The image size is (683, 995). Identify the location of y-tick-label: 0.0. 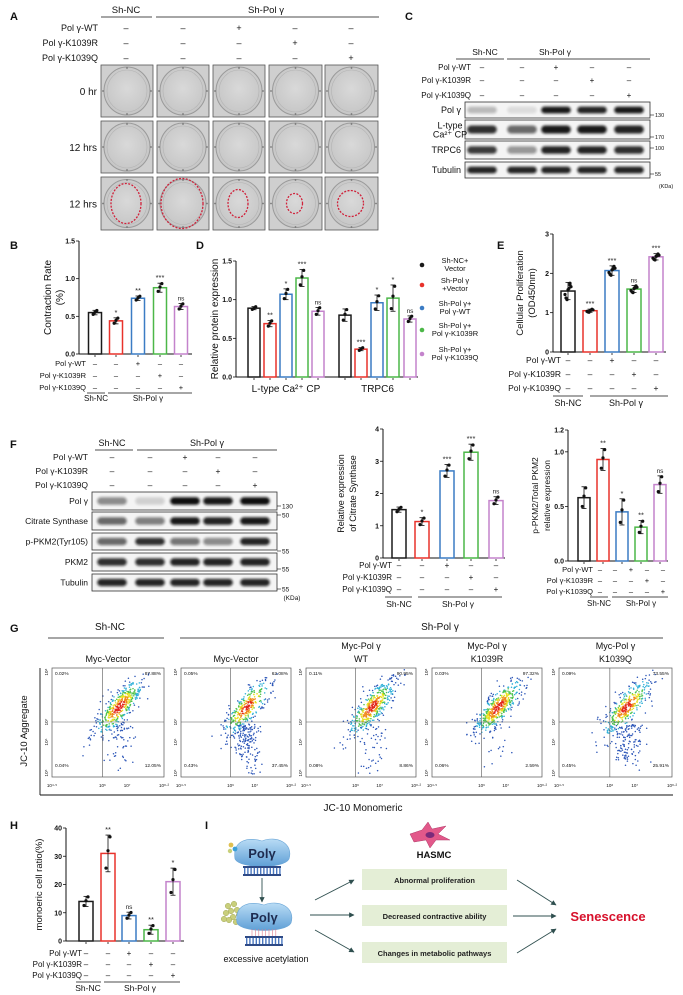
(70, 355).